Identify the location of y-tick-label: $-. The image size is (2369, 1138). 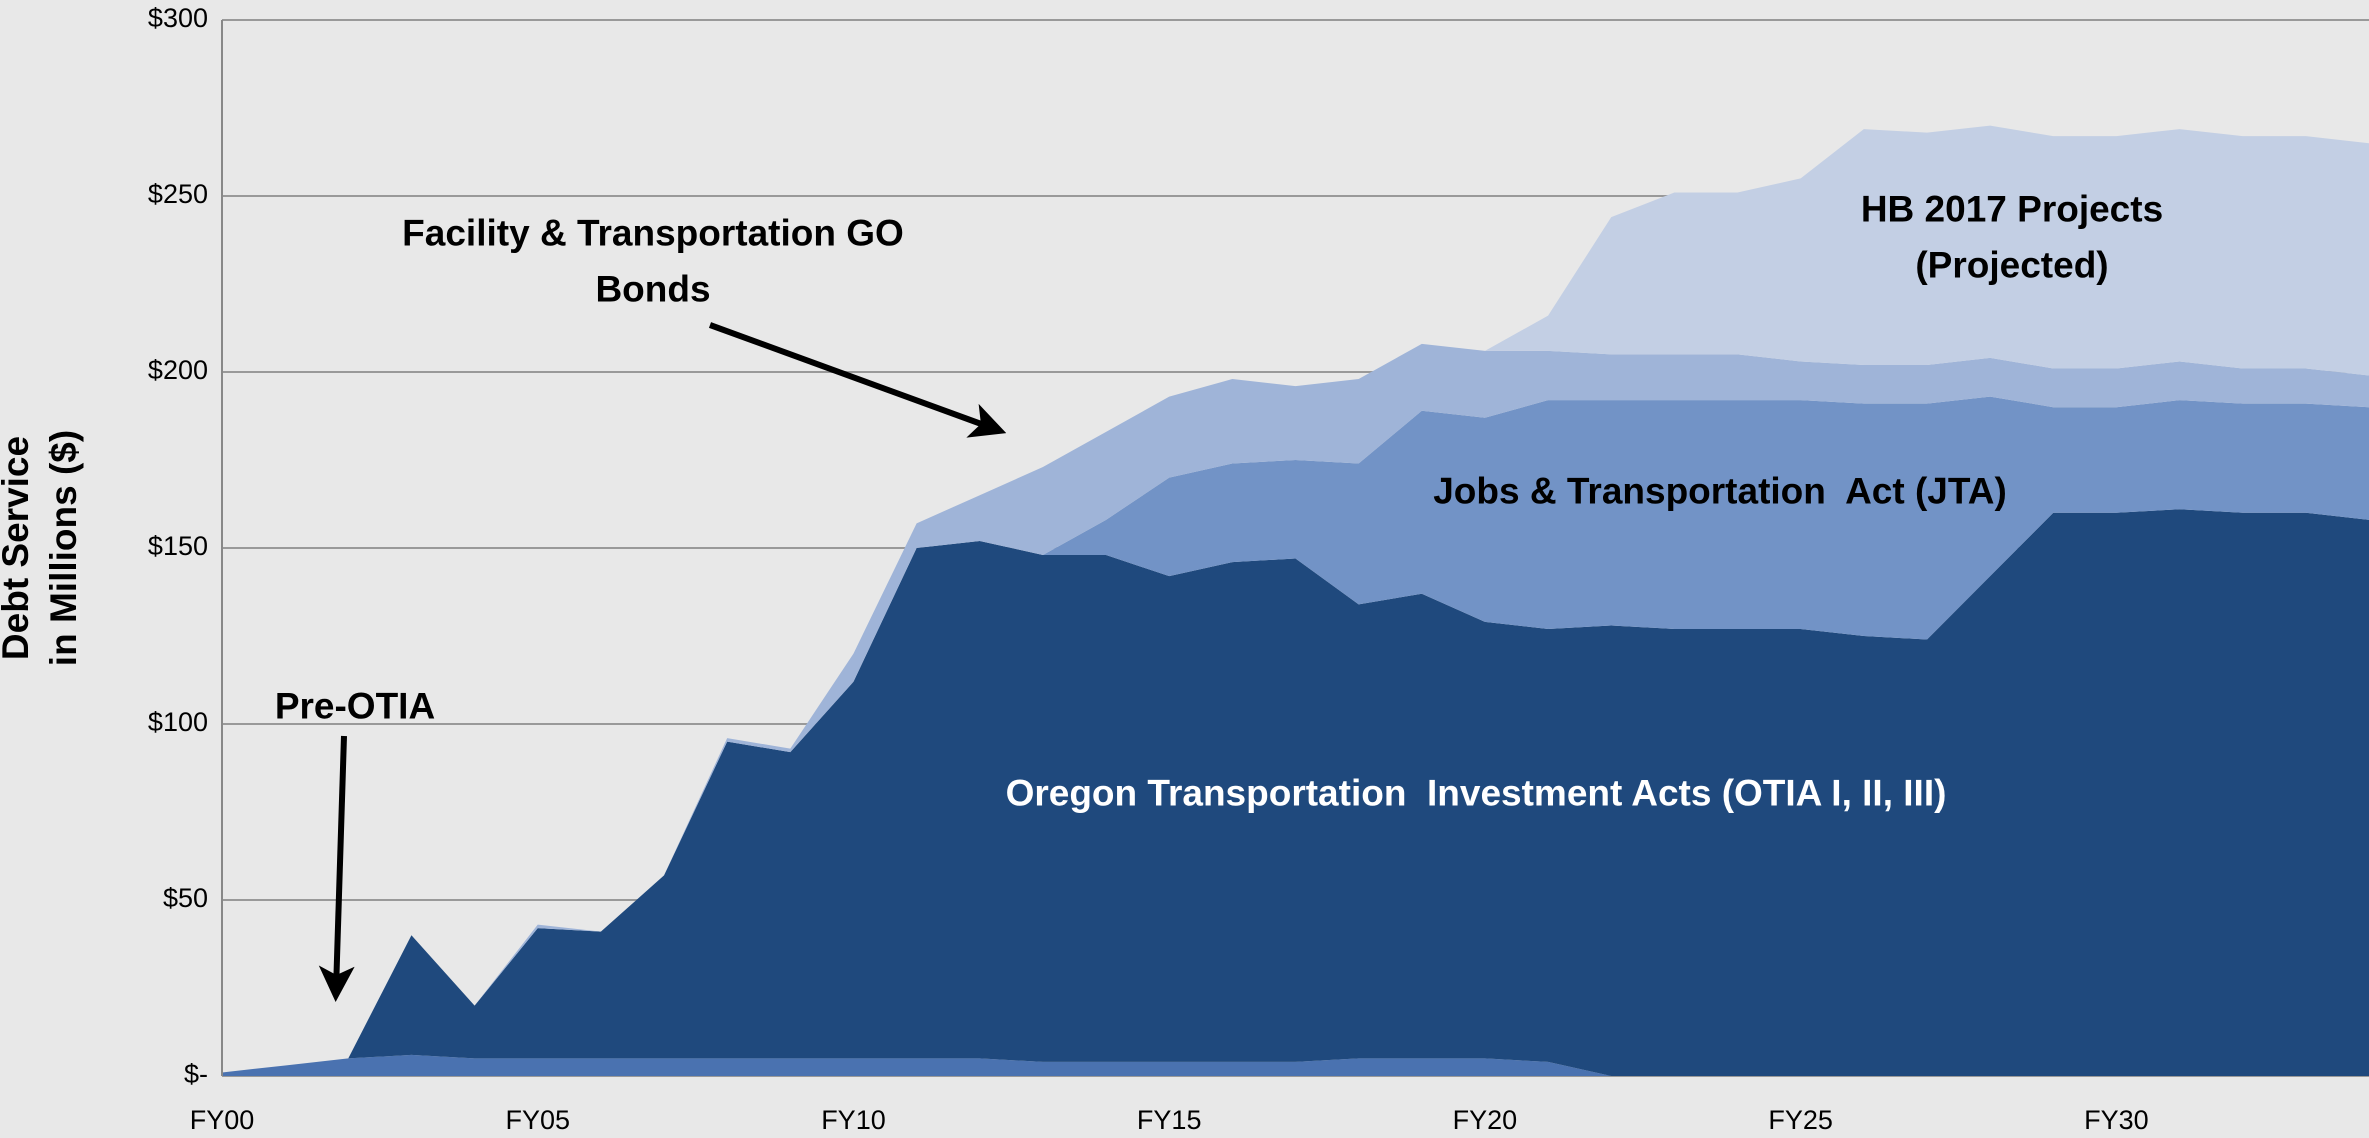
(196, 1074).